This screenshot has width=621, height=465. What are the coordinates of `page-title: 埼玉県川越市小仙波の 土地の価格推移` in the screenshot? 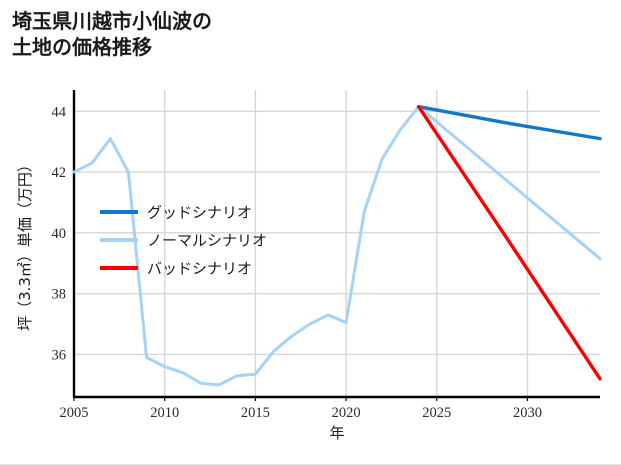 It's located at (112, 34).